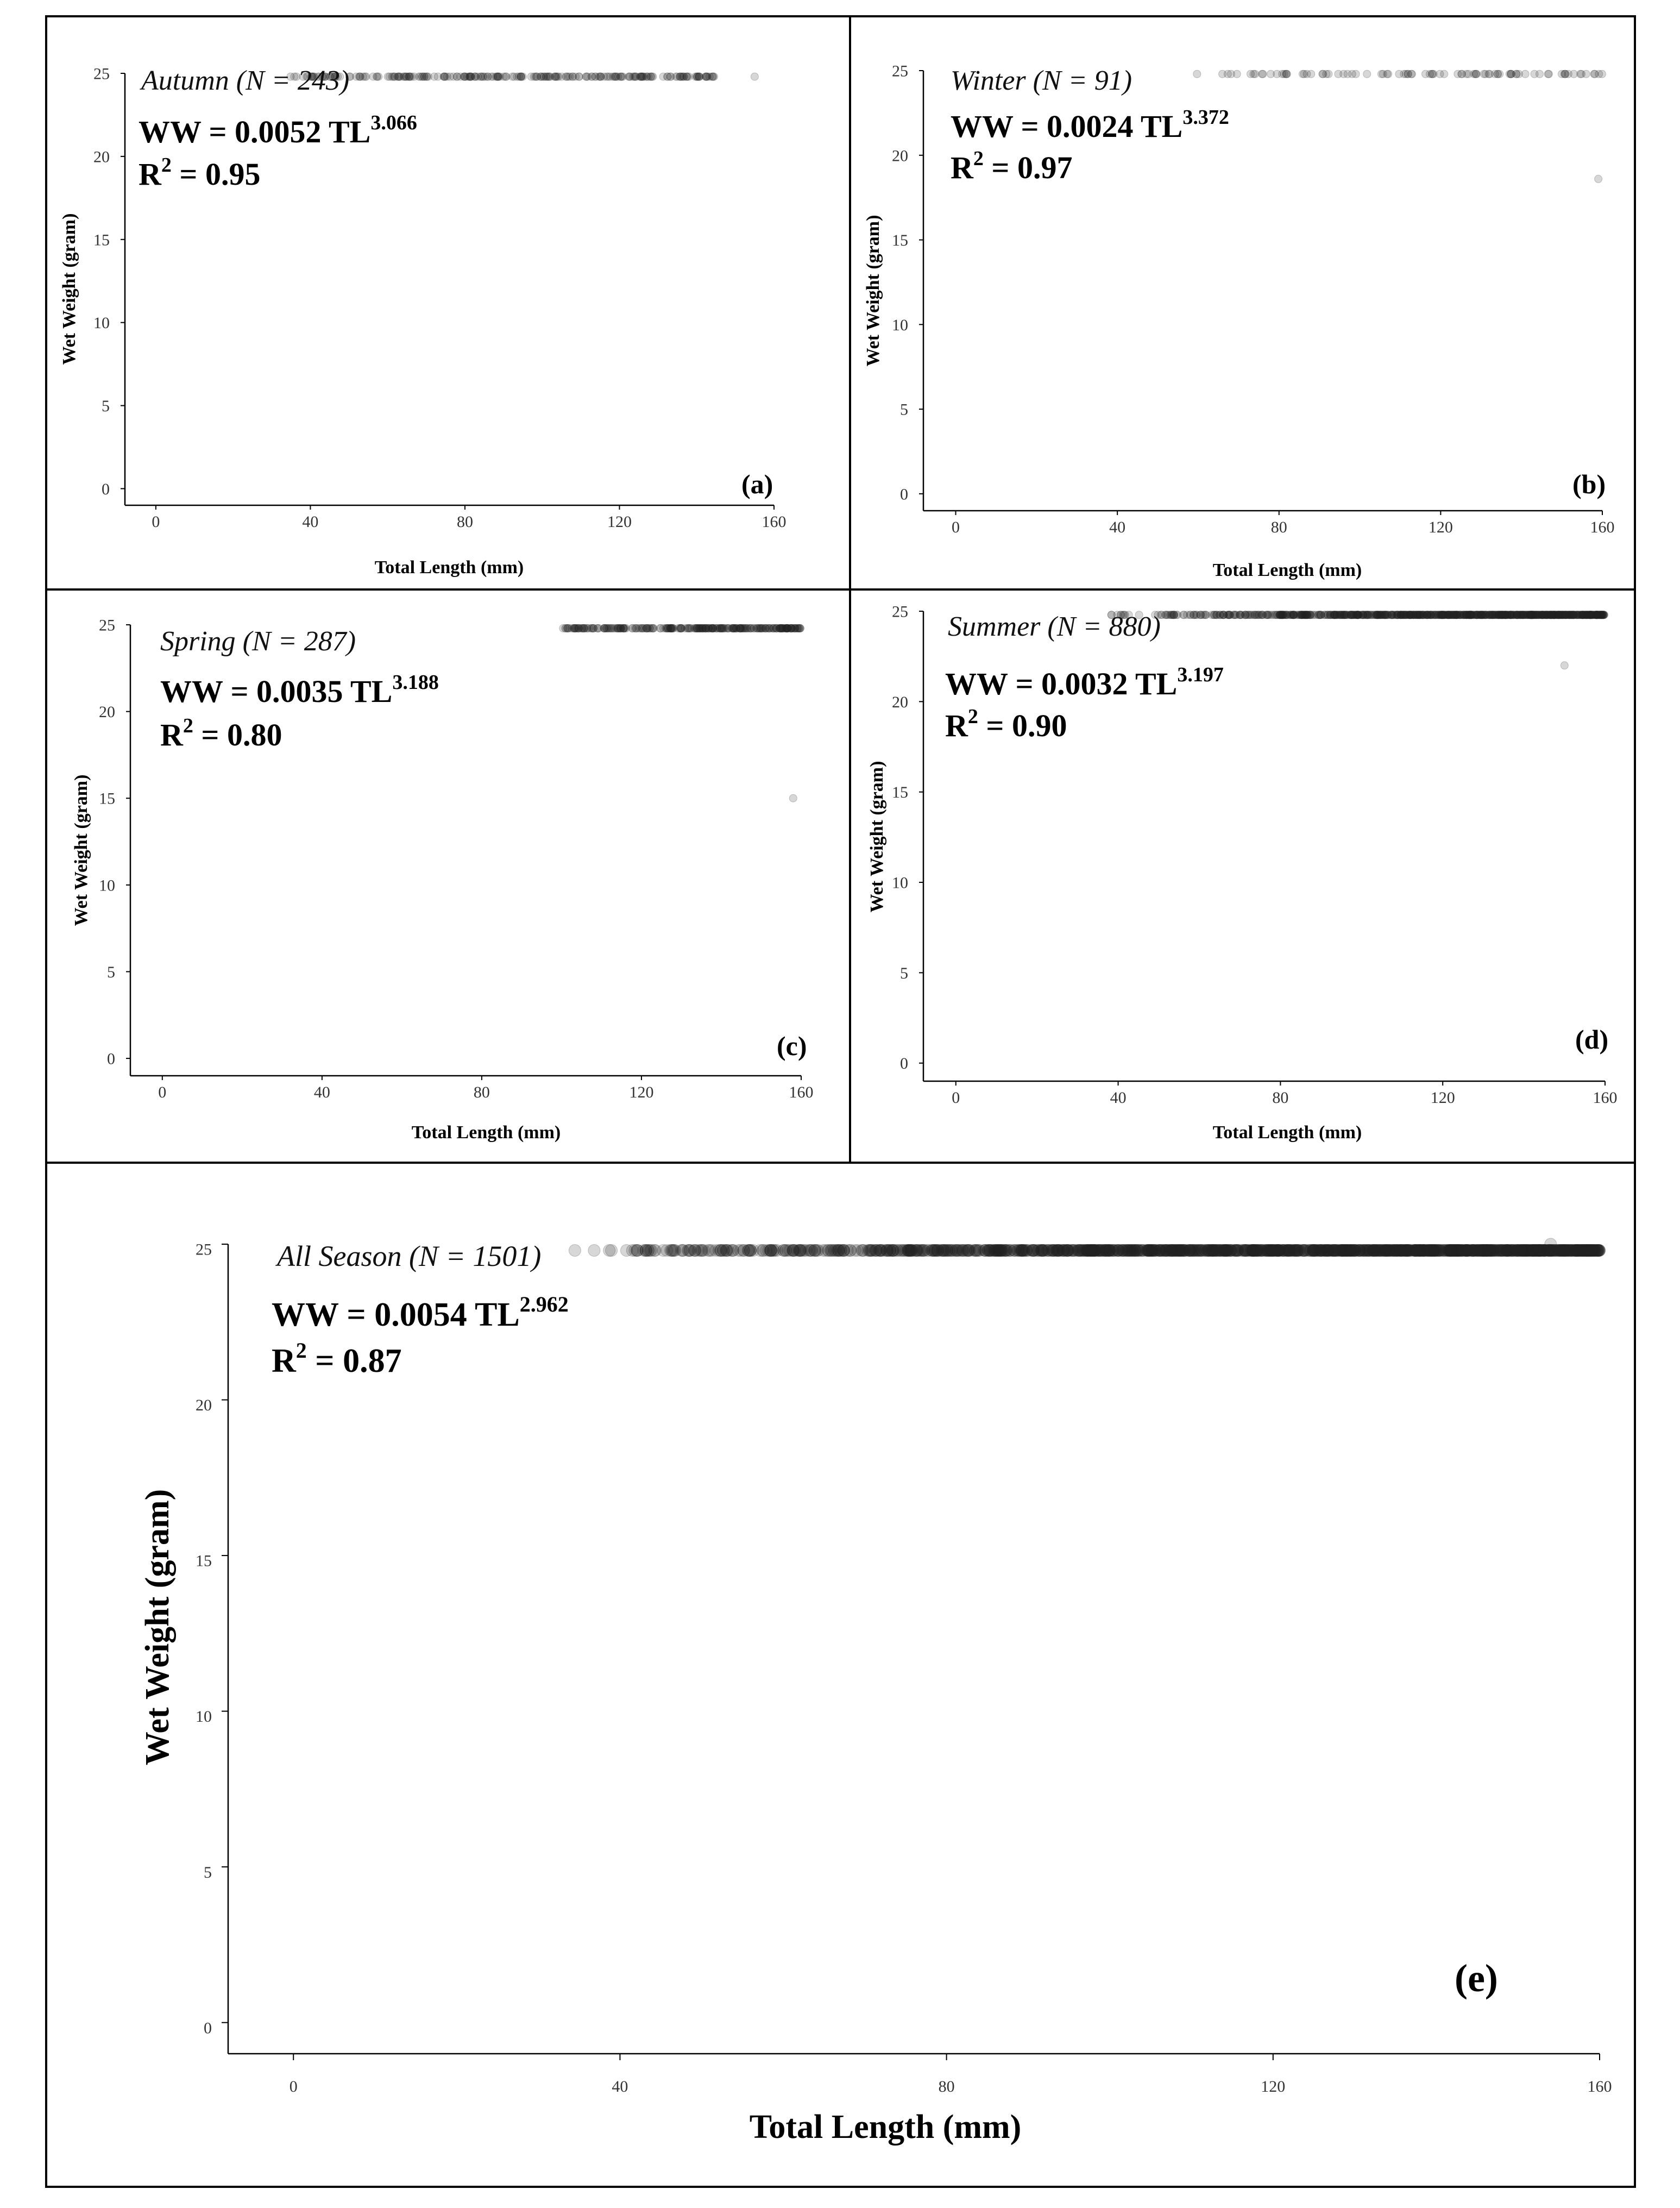  What do you see at coordinates (111, 1059) in the screenshot?
I see `y-tick-label: 0` at bounding box center [111, 1059].